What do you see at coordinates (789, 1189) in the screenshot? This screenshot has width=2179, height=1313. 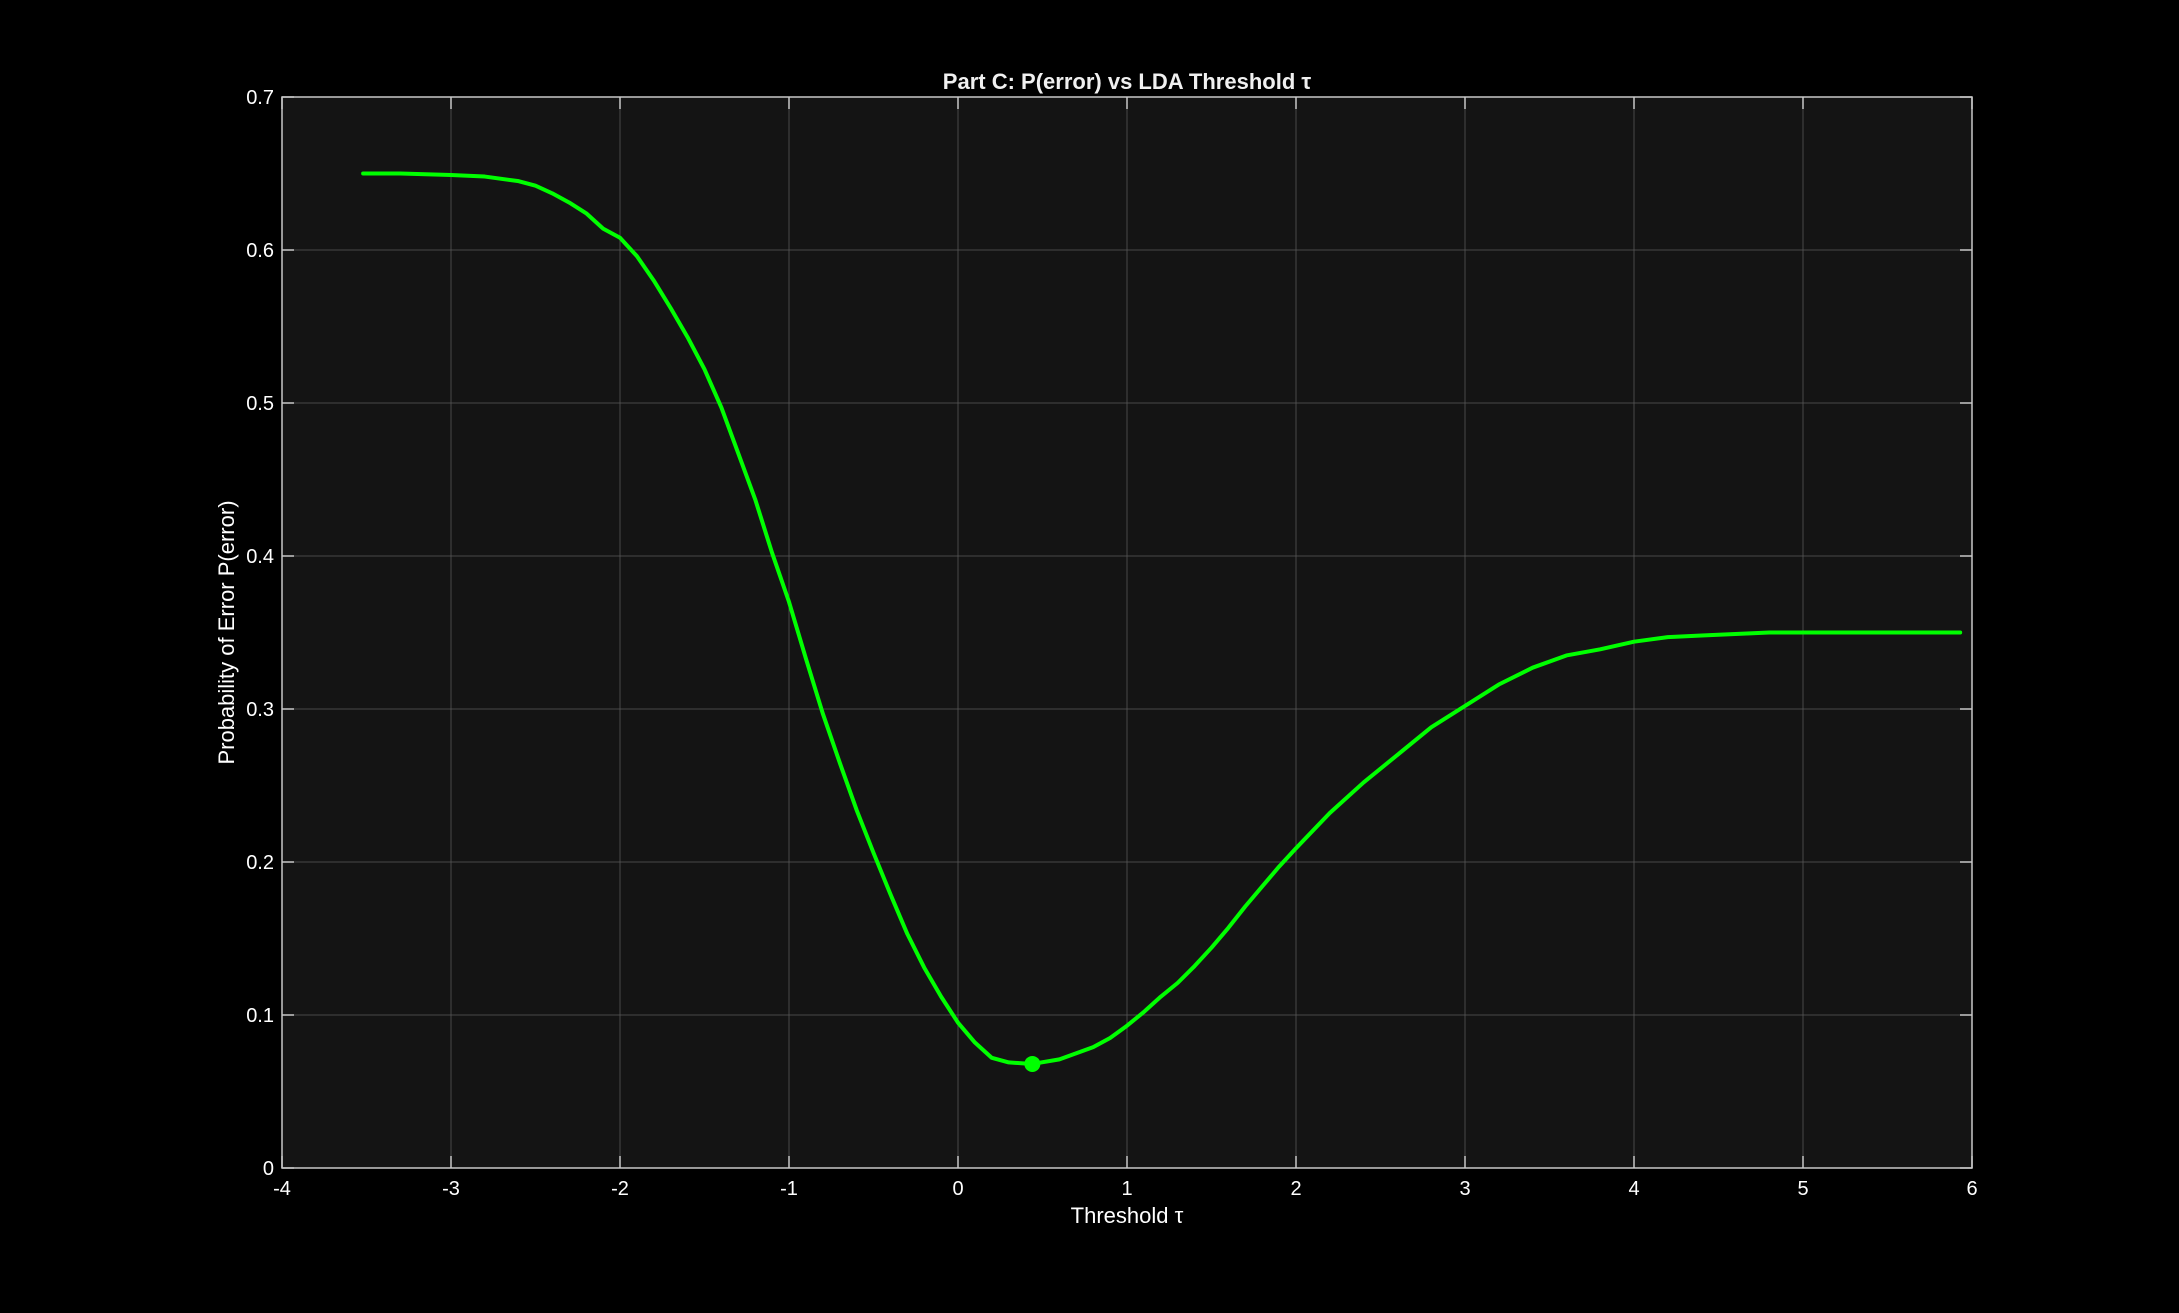 I see `x-tick-label: -1` at bounding box center [789, 1189].